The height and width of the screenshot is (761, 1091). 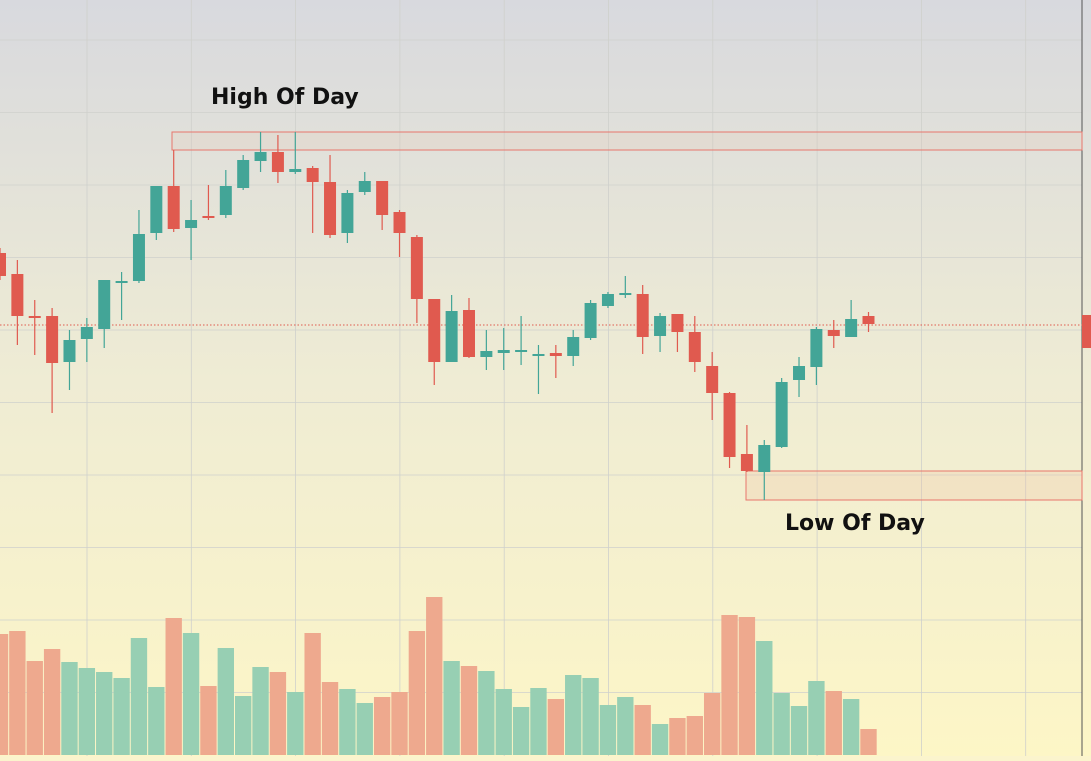 What do you see at coordinates (855, 523) in the screenshot?
I see `annotation-label: Low Of Day` at bounding box center [855, 523].